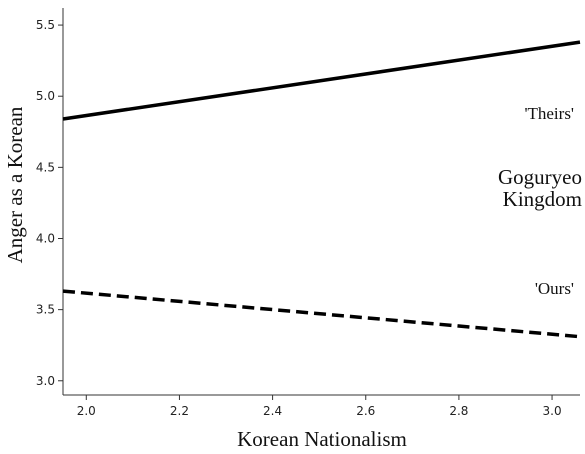  What do you see at coordinates (272, 411) in the screenshot?
I see `x-tick-label: 2.4` at bounding box center [272, 411].